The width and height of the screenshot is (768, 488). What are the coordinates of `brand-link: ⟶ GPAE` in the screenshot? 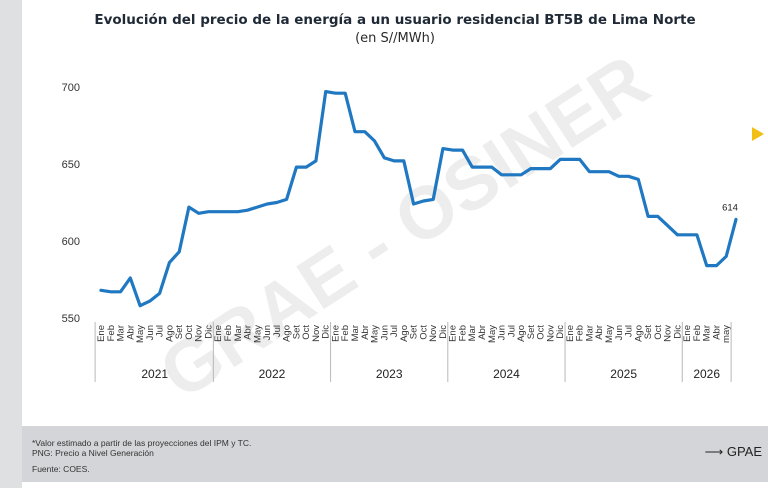 It's located at (733, 452).